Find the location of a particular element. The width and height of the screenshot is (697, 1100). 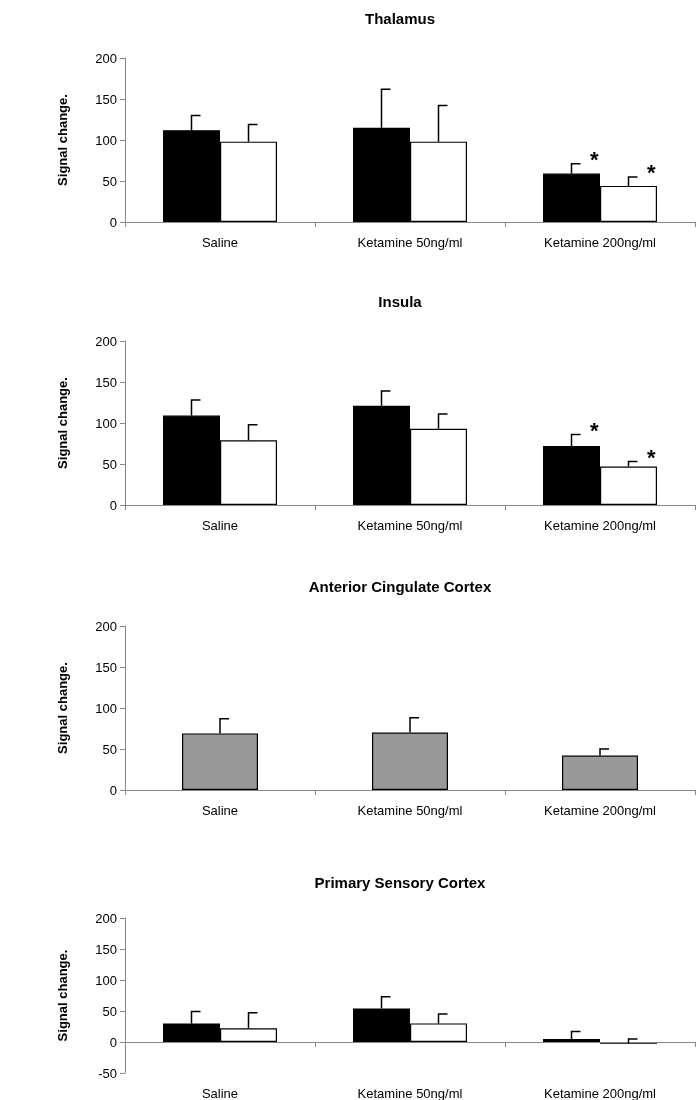

chart-title: Anterior Cingulate Cortex is located at coordinates (400, 586).